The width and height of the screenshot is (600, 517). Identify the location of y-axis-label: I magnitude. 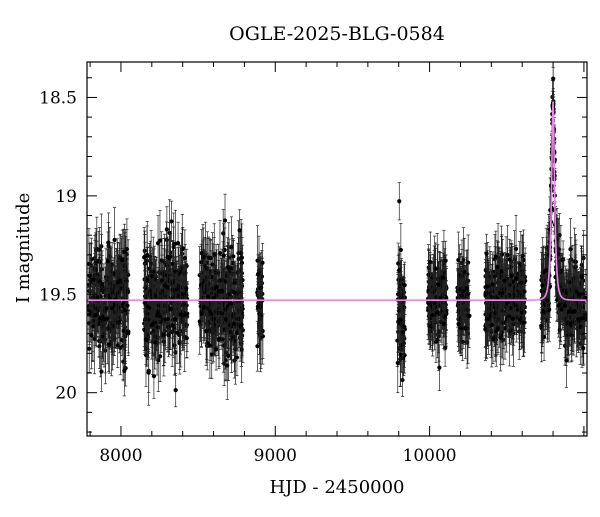
(23, 248).